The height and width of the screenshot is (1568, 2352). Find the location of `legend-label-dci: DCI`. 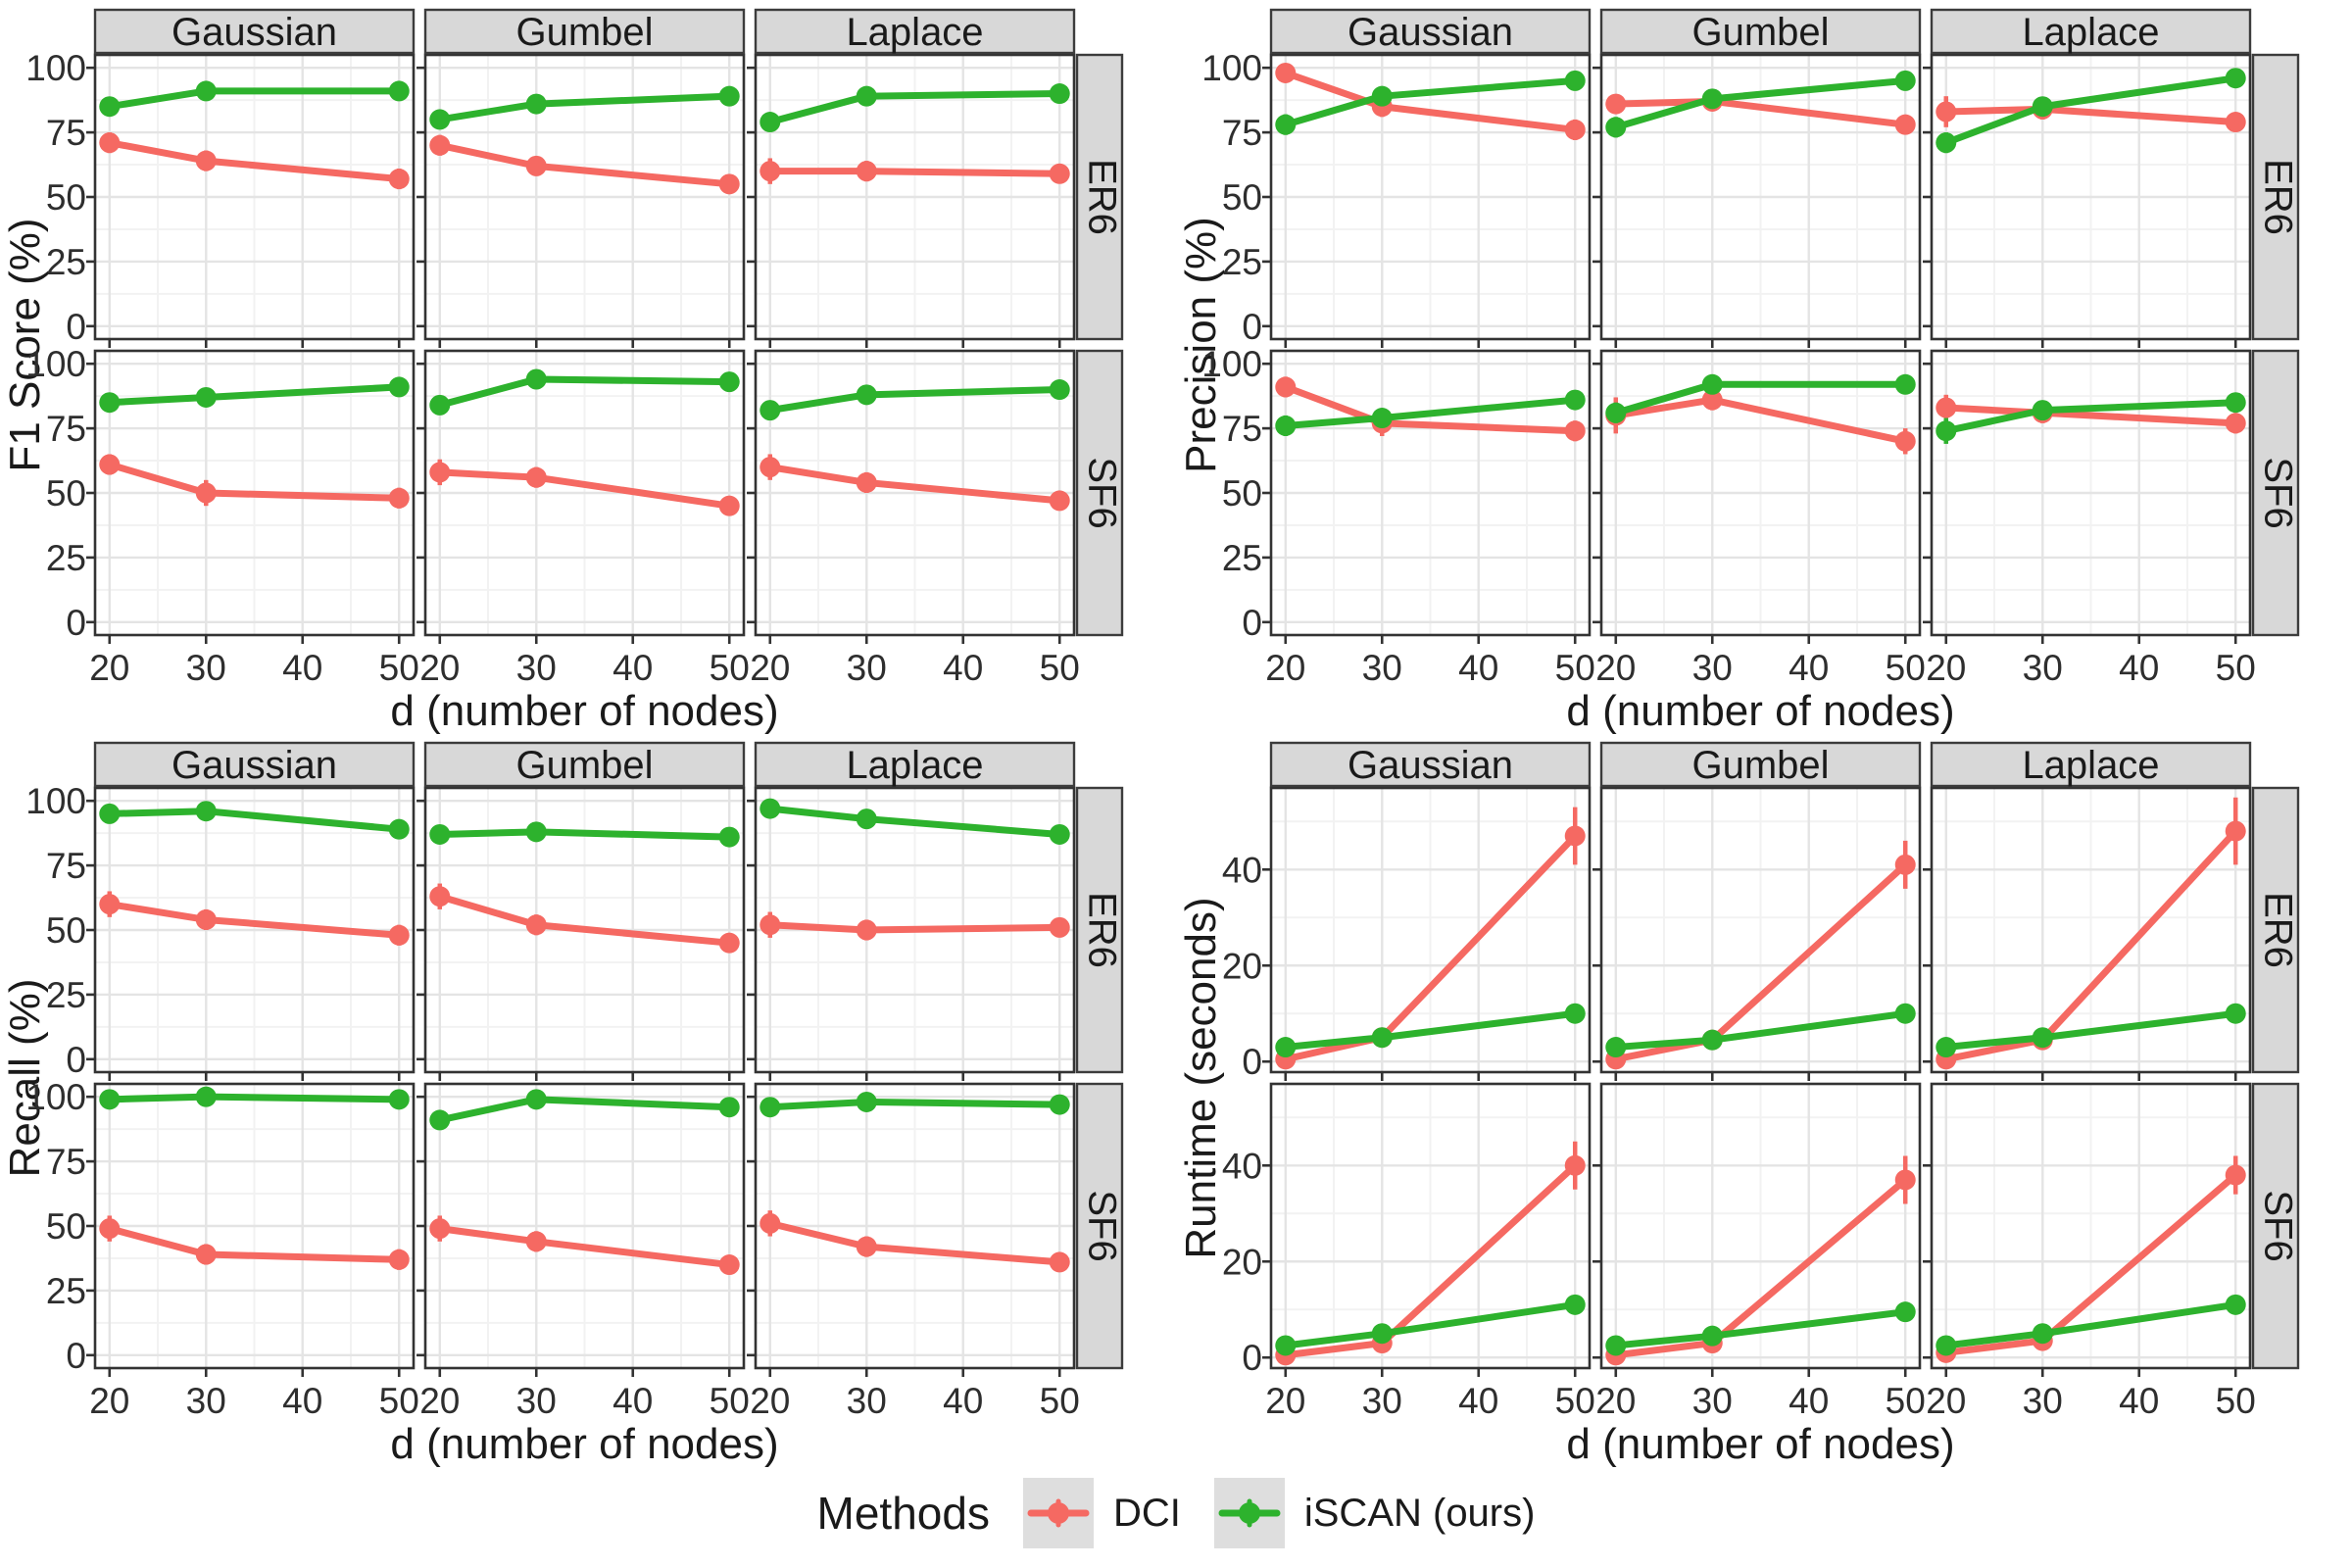

legend-label-dci: DCI is located at coordinates (1146, 1513).